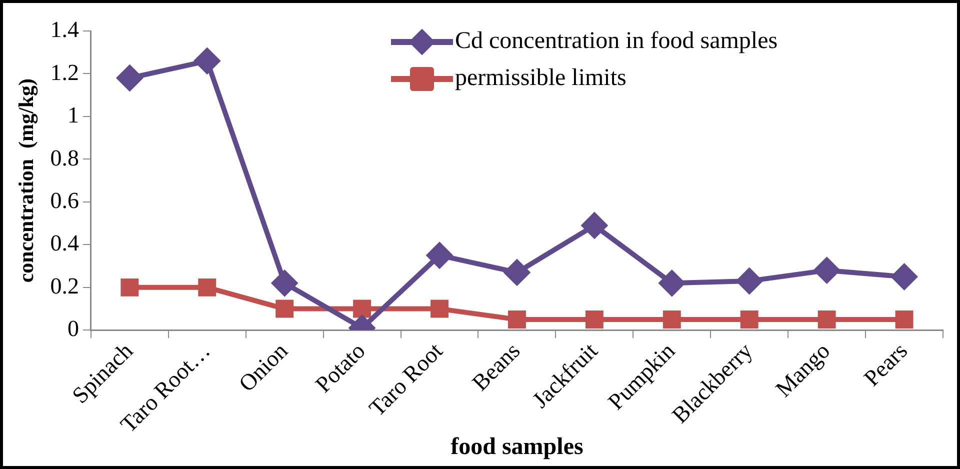 The height and width of the screenshot is (469, 960). Describe the element at coordinates (73, 329) in the screenshot. I see `y-tick-label: 0` at that location.